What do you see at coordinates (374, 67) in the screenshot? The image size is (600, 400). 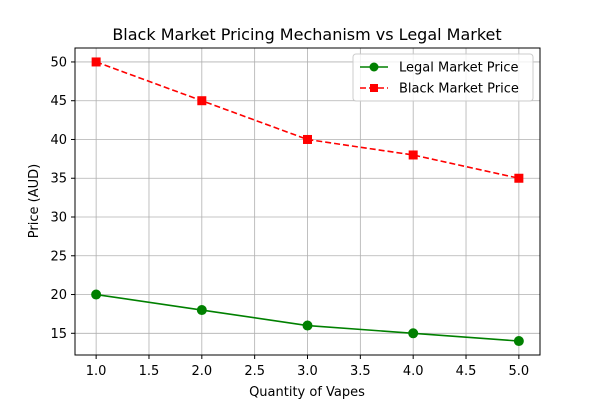 I see `legend-marker-legal-market-price` at bounding box center [374, 67].